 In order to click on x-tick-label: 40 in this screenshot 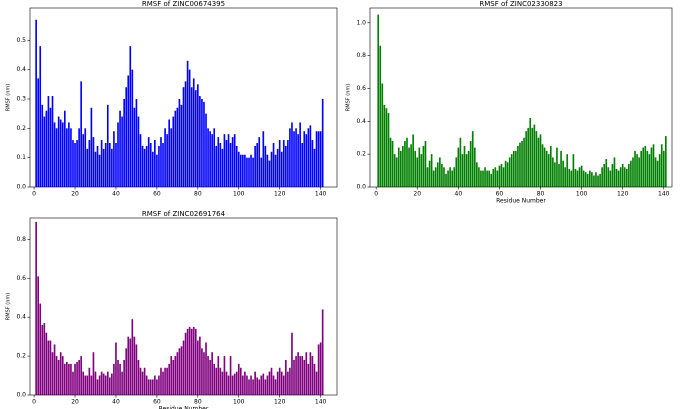, I will do `click(459, 194)`.